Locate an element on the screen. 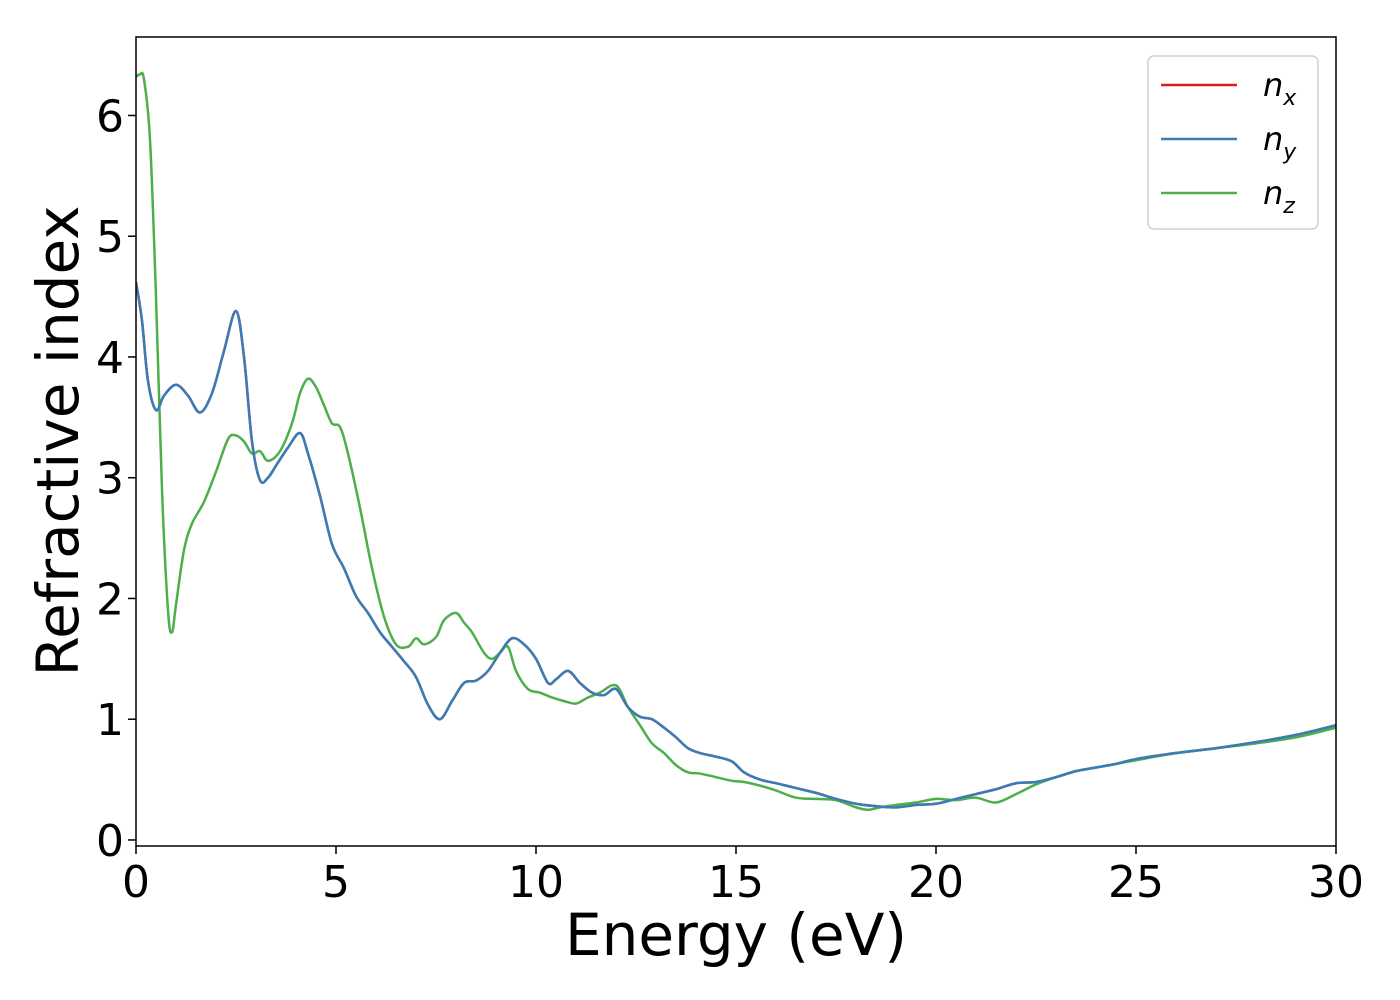  x-tick-label: 5 is located at coordinates (336, 882).